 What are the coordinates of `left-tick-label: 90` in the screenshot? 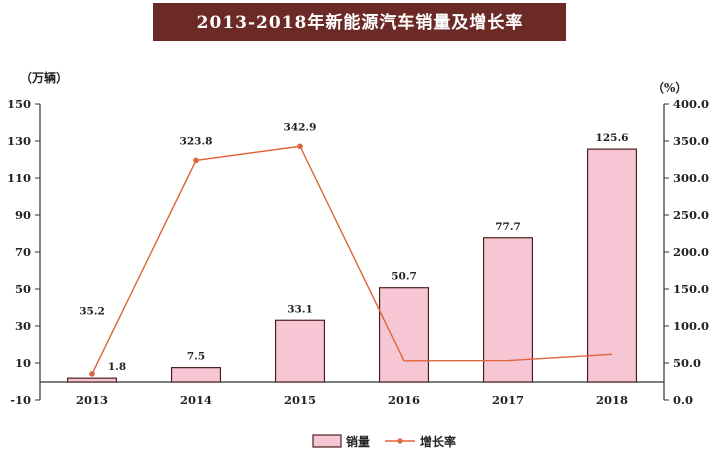 It's located at (23, 215).